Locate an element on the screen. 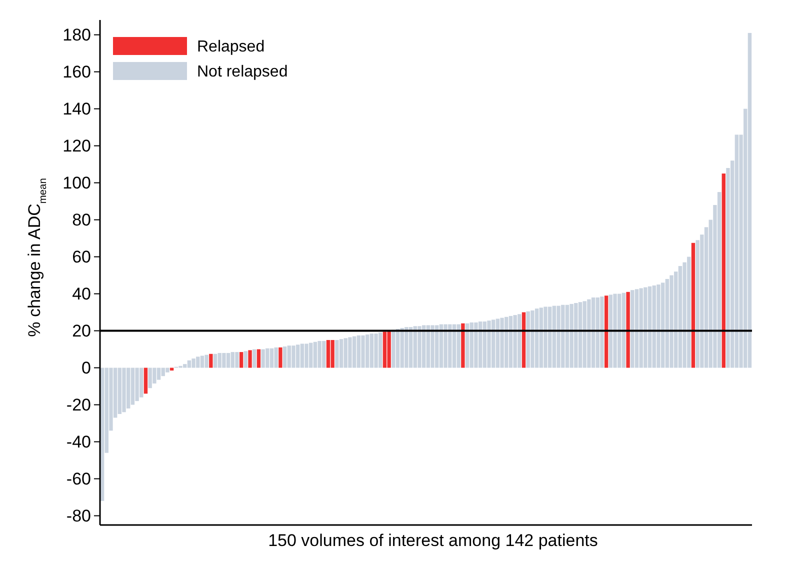 This screenshot has height=573, width=787. y-tick-label: -20 is located at coordinates (78, 405).